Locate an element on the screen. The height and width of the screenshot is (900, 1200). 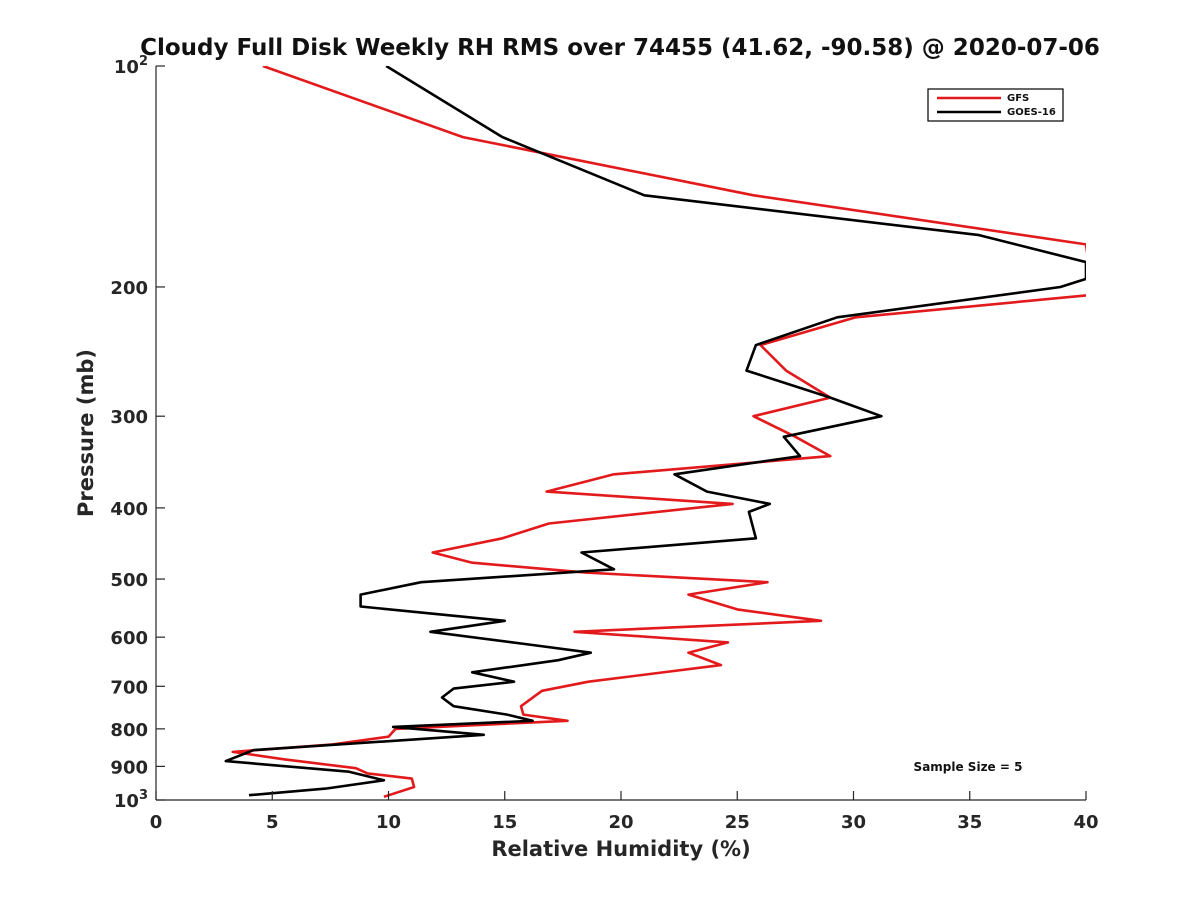
legend-box is located at coordinates (995, 105).